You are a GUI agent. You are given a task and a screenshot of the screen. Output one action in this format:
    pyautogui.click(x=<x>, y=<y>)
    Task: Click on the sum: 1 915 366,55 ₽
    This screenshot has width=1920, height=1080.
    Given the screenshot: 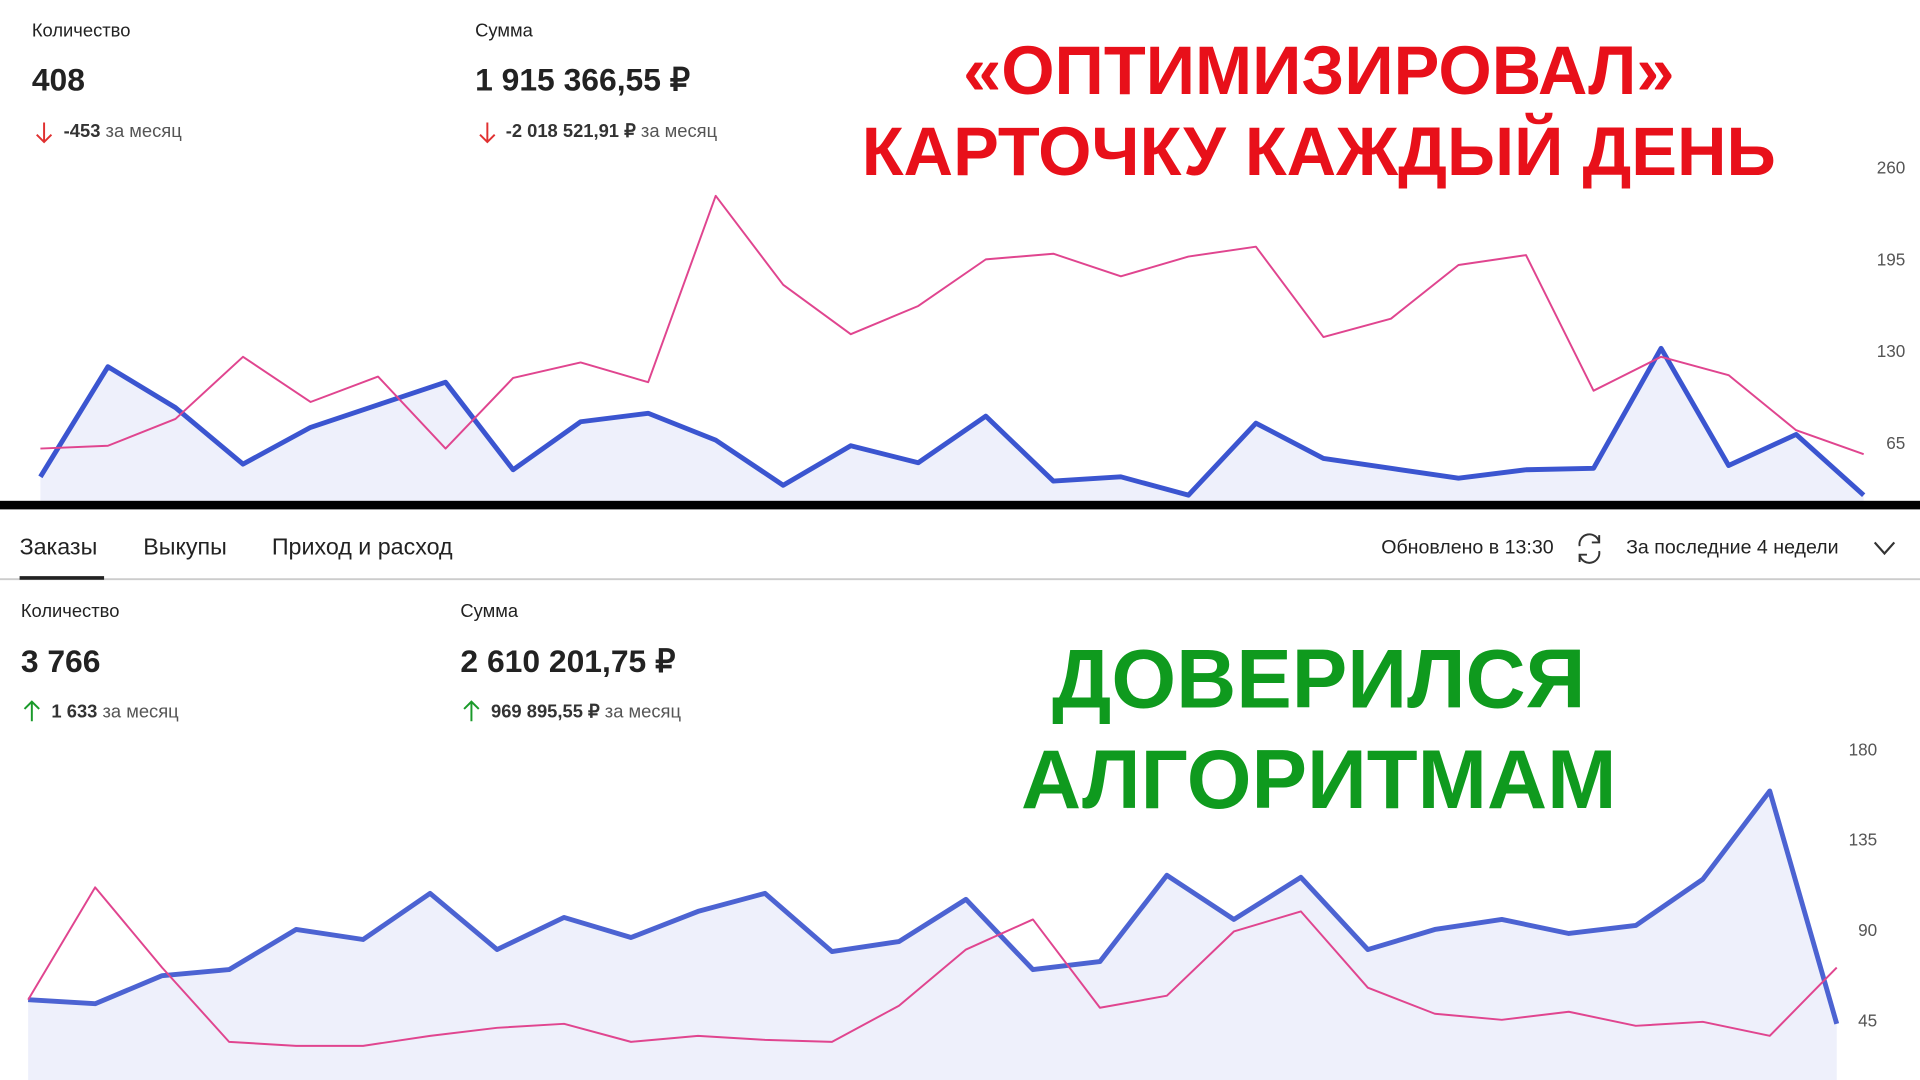 What is the action you would take?
    pyautogui.click(x=582, y=79)
    